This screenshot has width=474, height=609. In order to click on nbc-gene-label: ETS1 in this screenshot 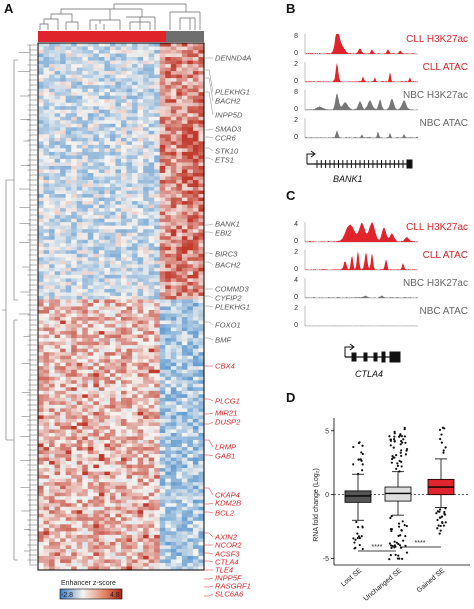, I will do `click(224, 160)`.